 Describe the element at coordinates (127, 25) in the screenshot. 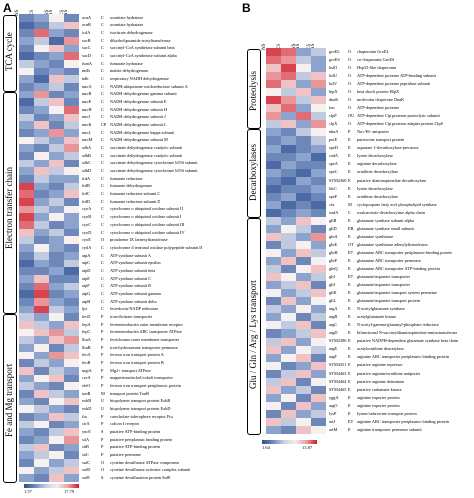

I see `gene-description: aconitate hydratase` at that location.